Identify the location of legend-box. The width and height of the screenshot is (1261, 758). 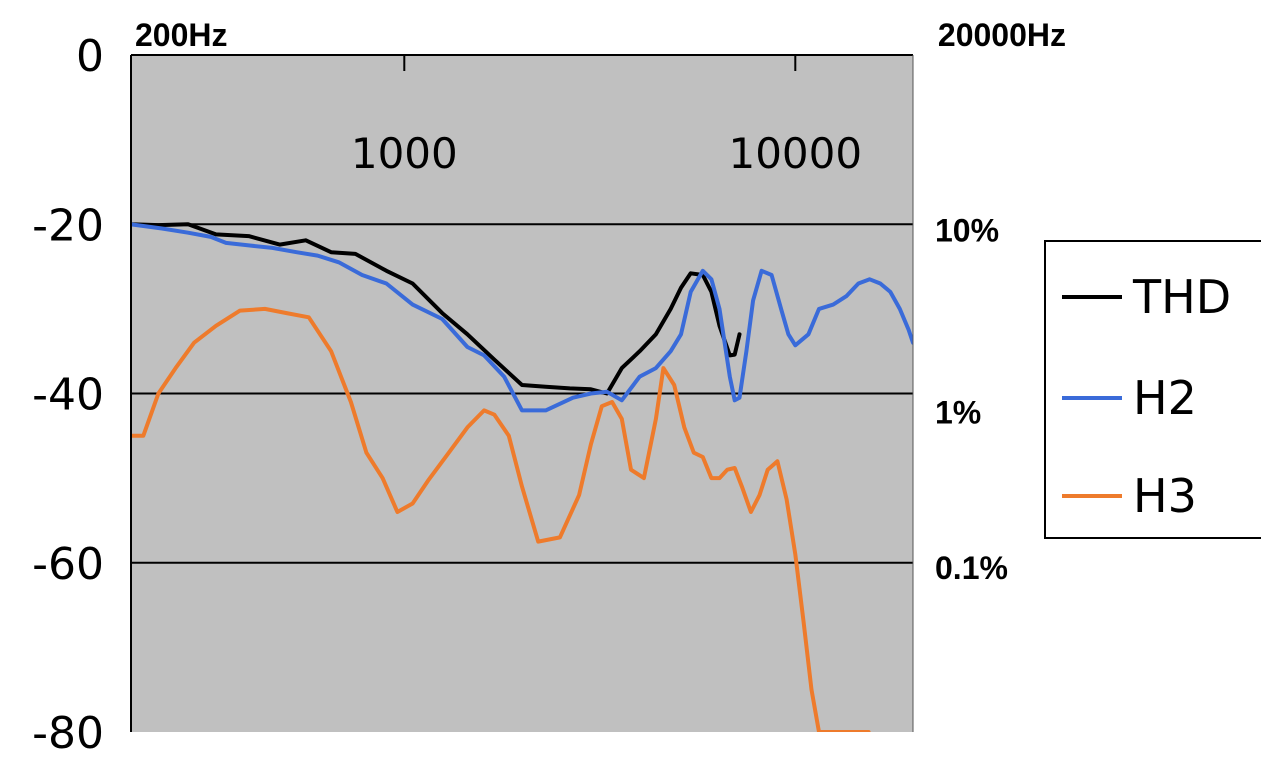
(1152, 389).